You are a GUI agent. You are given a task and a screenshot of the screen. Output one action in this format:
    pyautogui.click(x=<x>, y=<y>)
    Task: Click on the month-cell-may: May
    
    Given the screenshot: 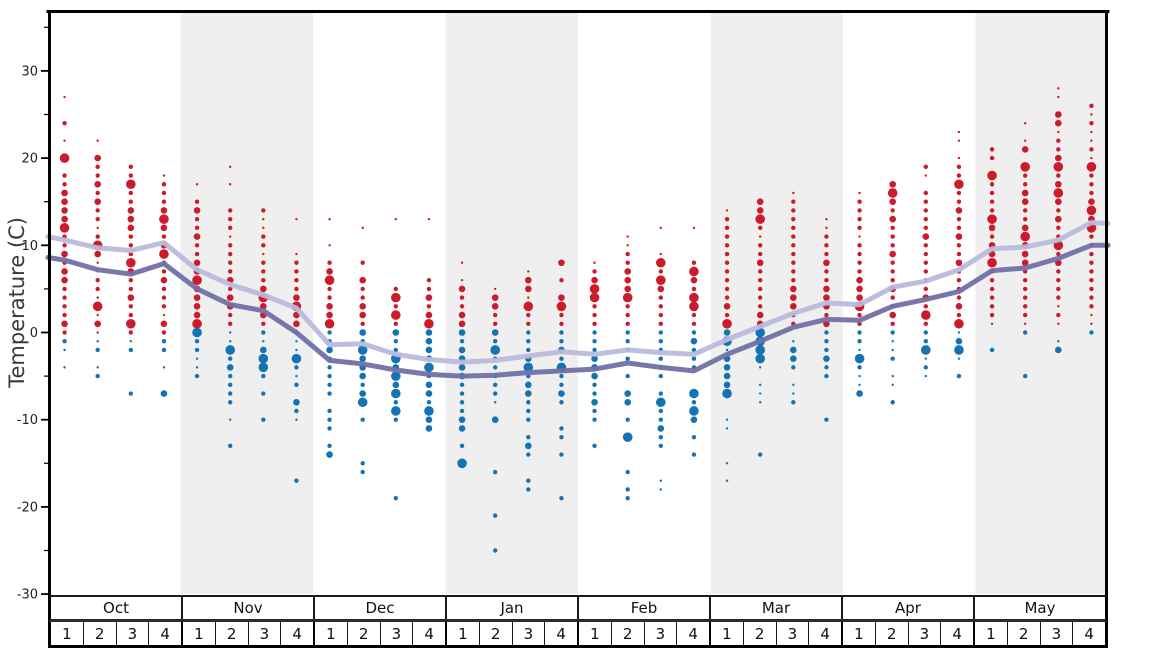 What is the action you would take?
    pyautogui.click(x=1040, y=608)
    